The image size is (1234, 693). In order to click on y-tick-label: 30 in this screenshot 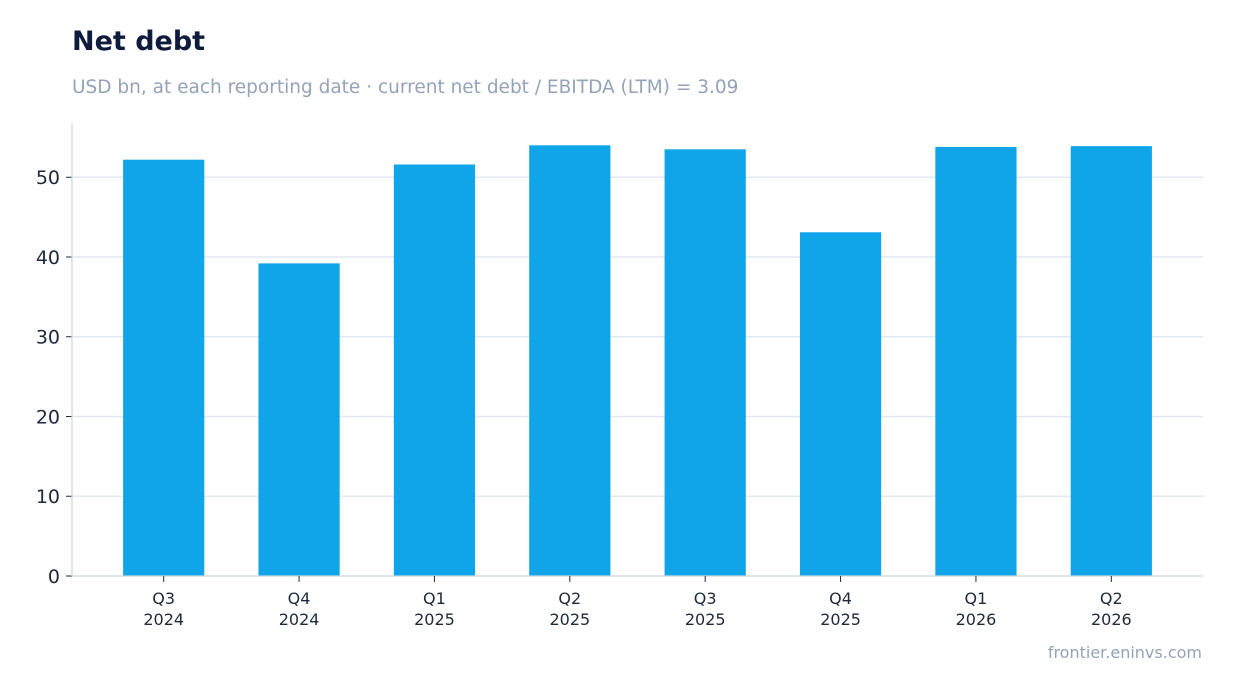, I will do `click(48, 338)`.